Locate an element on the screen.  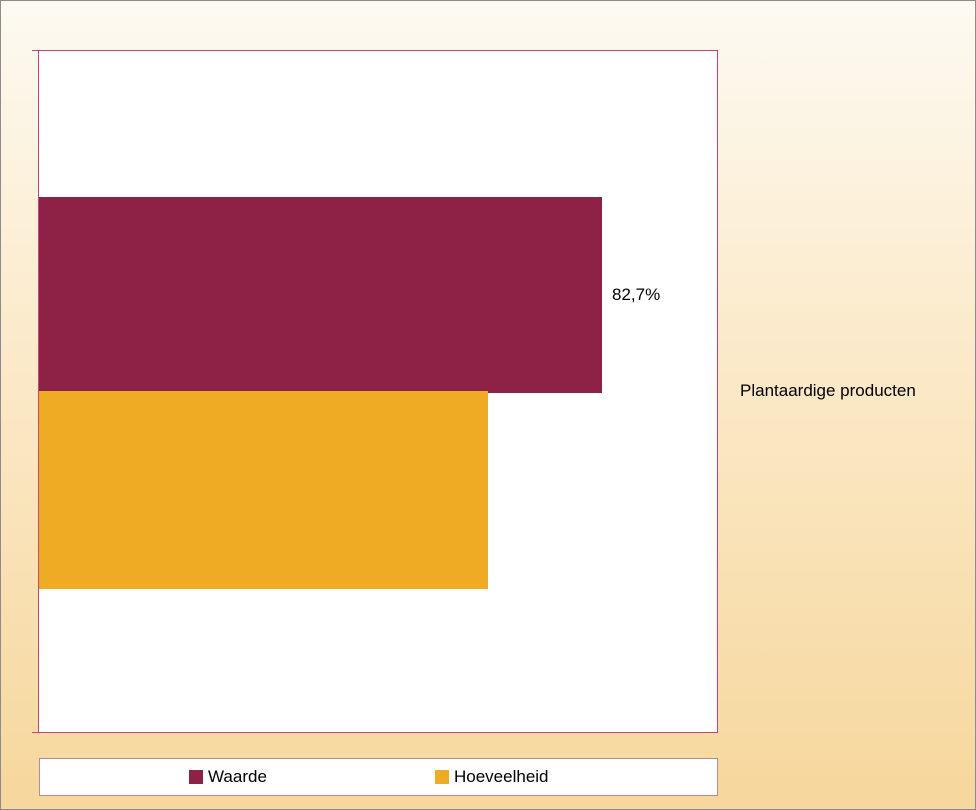
legend: Waarde Hoeveelheid is located at coordinates (378, 777).